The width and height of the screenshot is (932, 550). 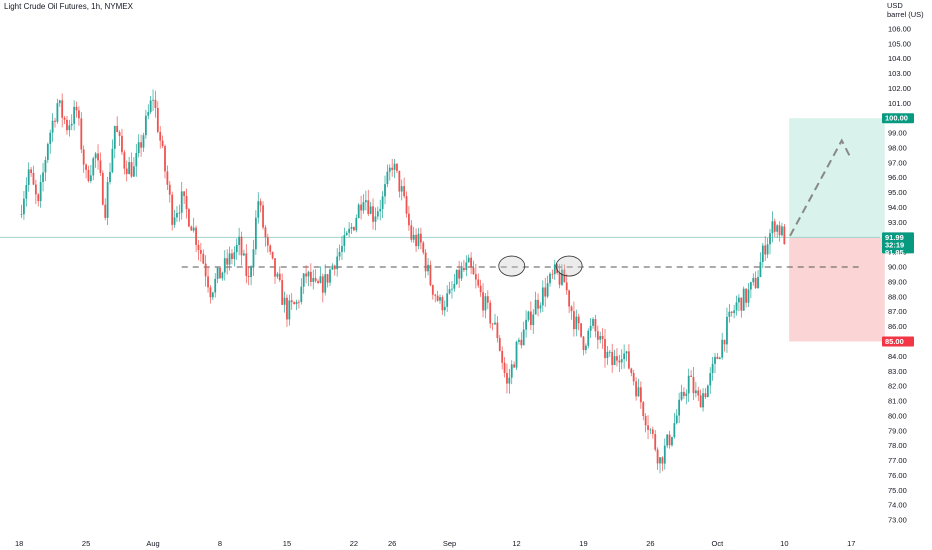 What do you see at coordinates (897, 147) in the screenshot?
I see `price-tick-label: 98.00` at bounding box center [897, 147].